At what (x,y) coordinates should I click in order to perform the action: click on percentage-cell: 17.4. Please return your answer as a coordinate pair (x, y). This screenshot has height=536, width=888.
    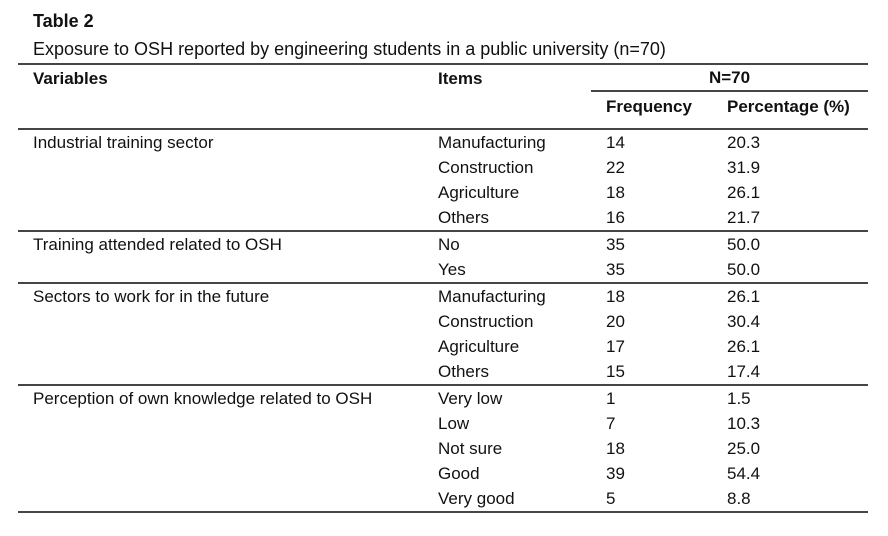
    Looking at the image, I should click on (744, 371).